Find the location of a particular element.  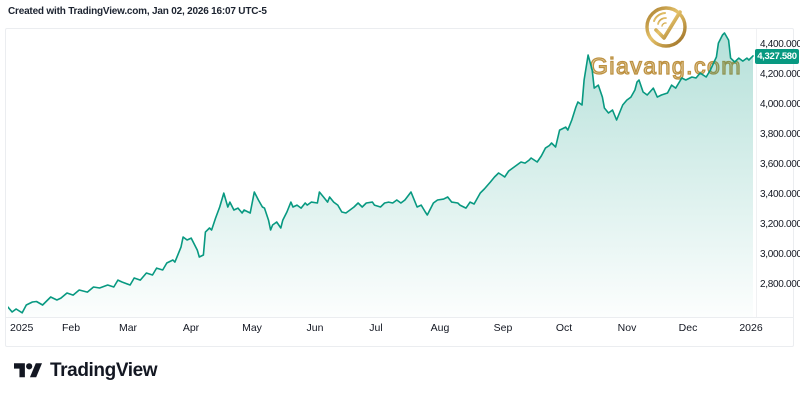

time-tick-label: Feb is located at coordinates (71, 328).